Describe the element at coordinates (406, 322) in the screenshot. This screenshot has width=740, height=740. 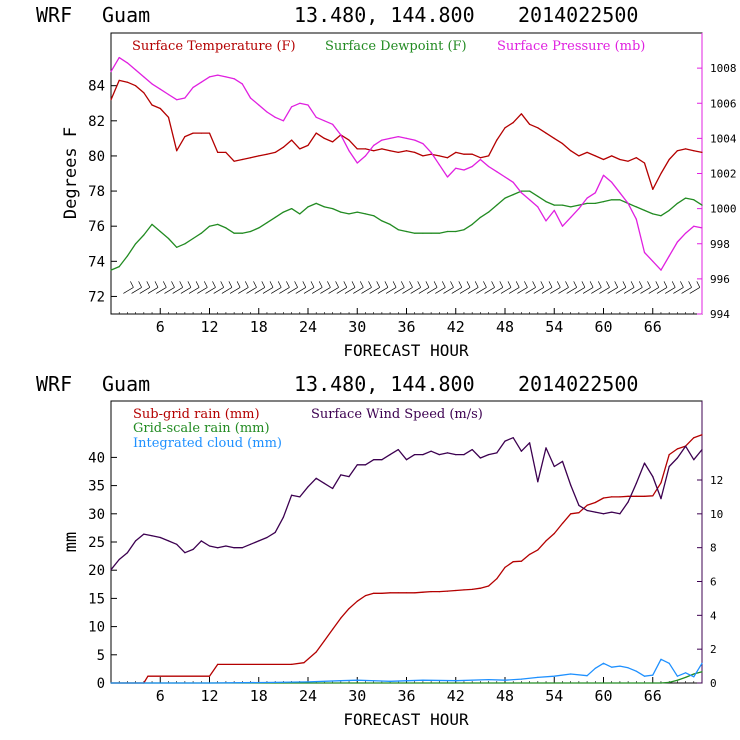
I see `x-axis-ticks: 6 12 18 24 30 36 42 48 54 60 66` at that location.